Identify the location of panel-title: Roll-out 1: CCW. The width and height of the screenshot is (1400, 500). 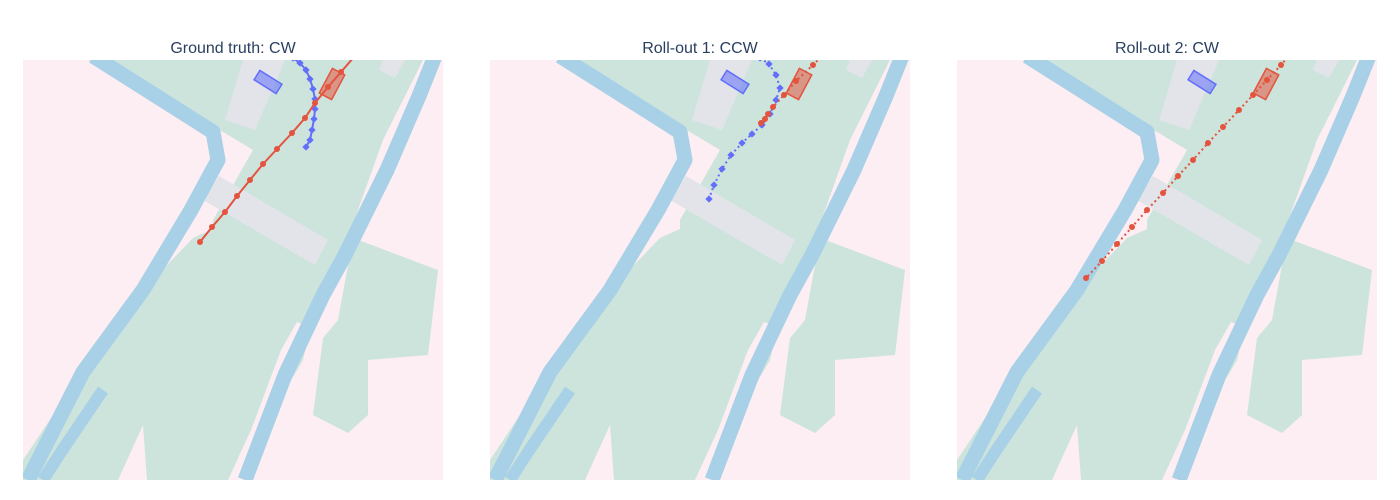
(700, 48).